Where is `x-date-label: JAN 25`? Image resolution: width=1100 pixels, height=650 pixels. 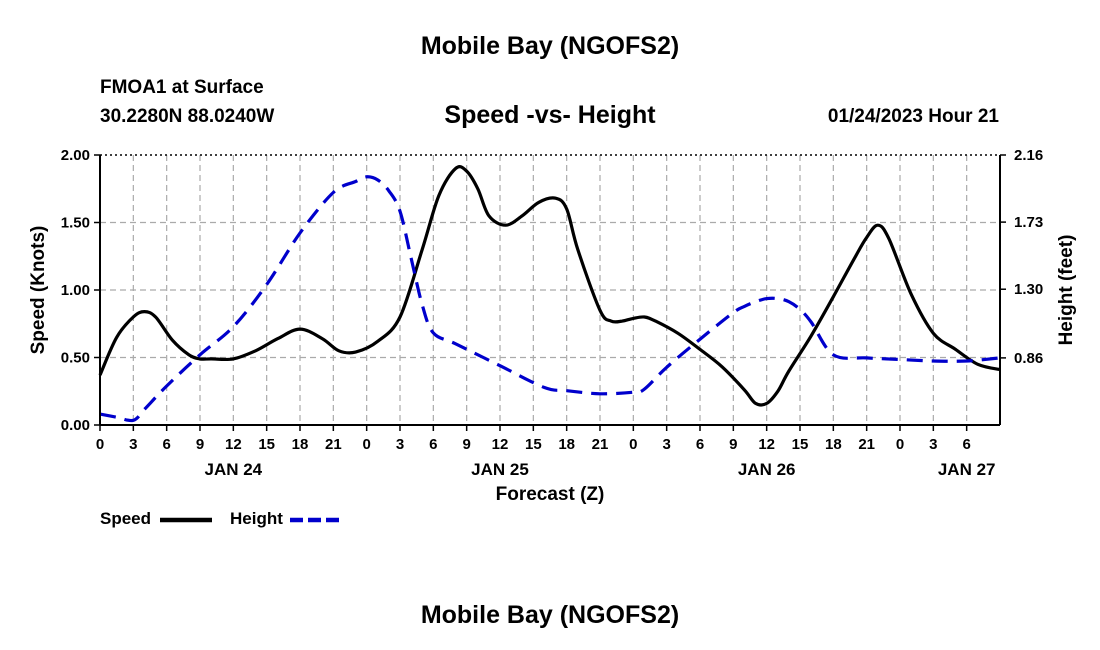
x-date-label: JAN 25 is located at coordinates (500, 469).